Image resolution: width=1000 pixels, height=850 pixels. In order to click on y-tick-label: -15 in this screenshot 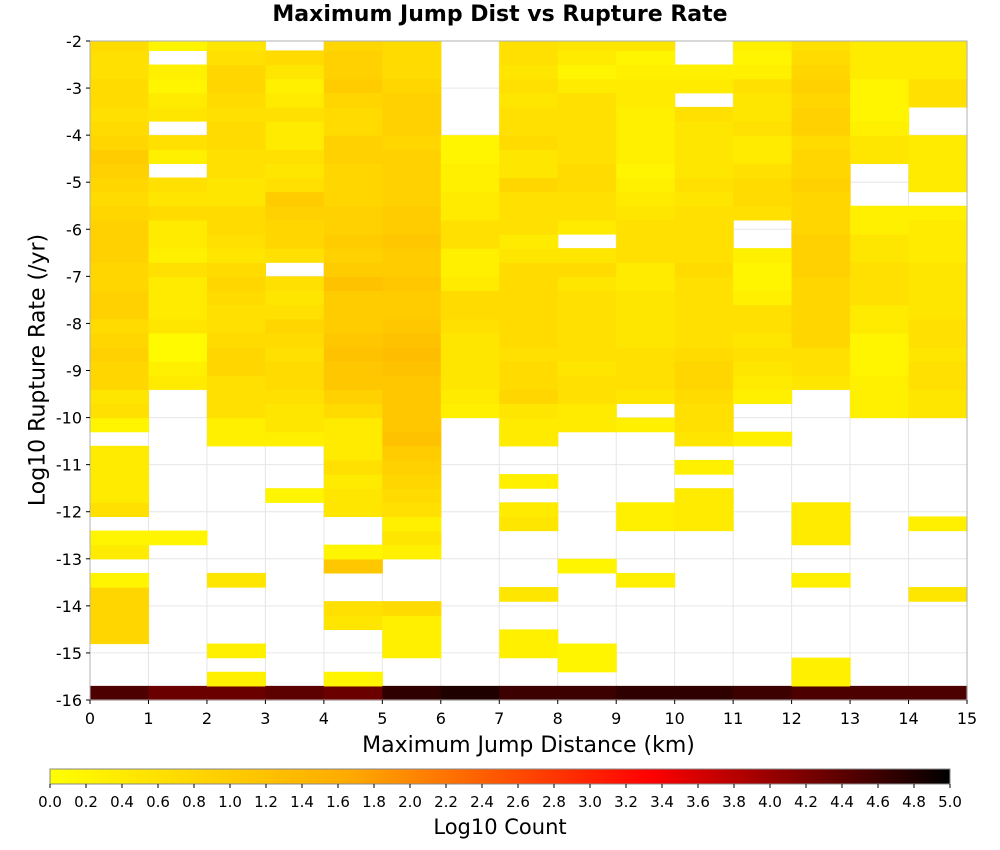, I will do `click(69, 653)`.